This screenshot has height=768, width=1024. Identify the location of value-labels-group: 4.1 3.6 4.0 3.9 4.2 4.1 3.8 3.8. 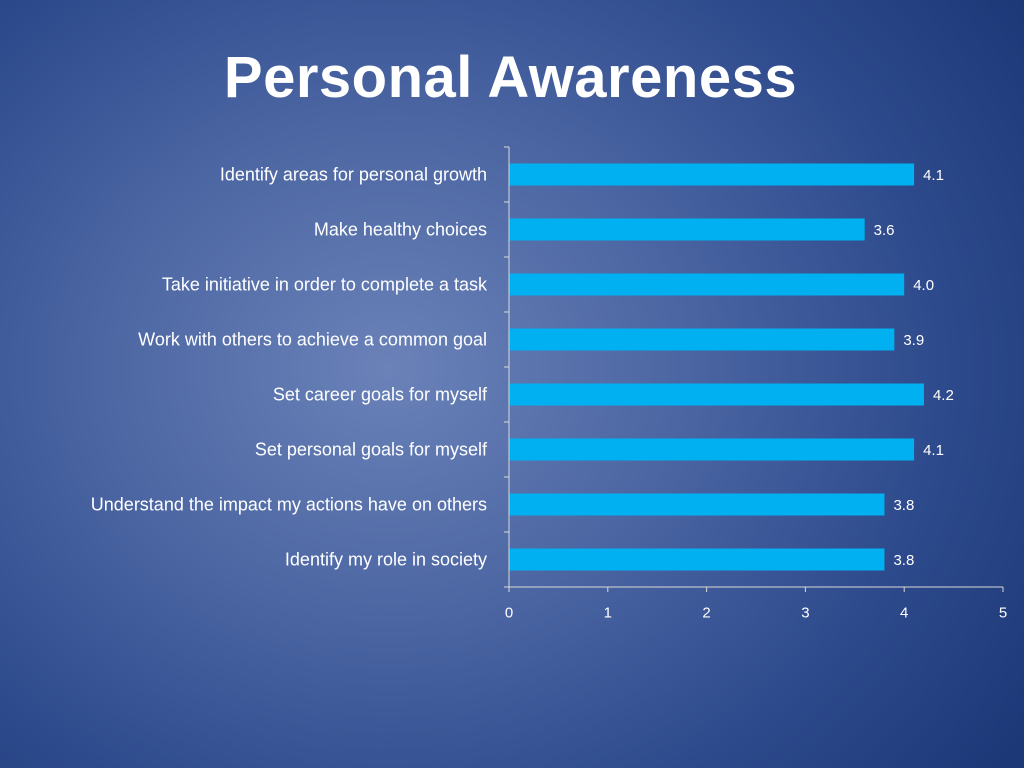
(914, 368).